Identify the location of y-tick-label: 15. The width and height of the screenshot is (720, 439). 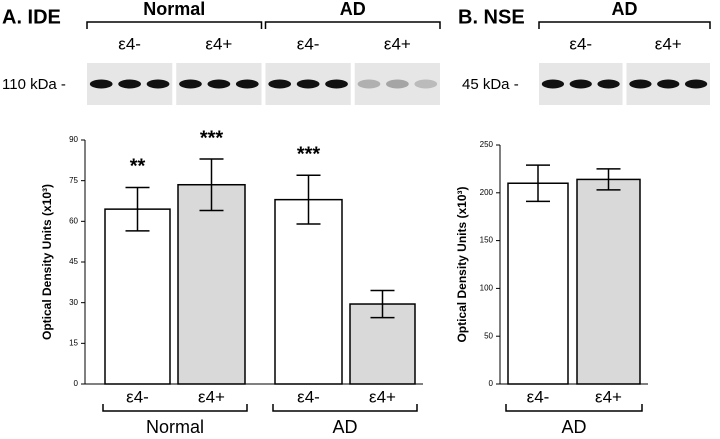
(73, 342).